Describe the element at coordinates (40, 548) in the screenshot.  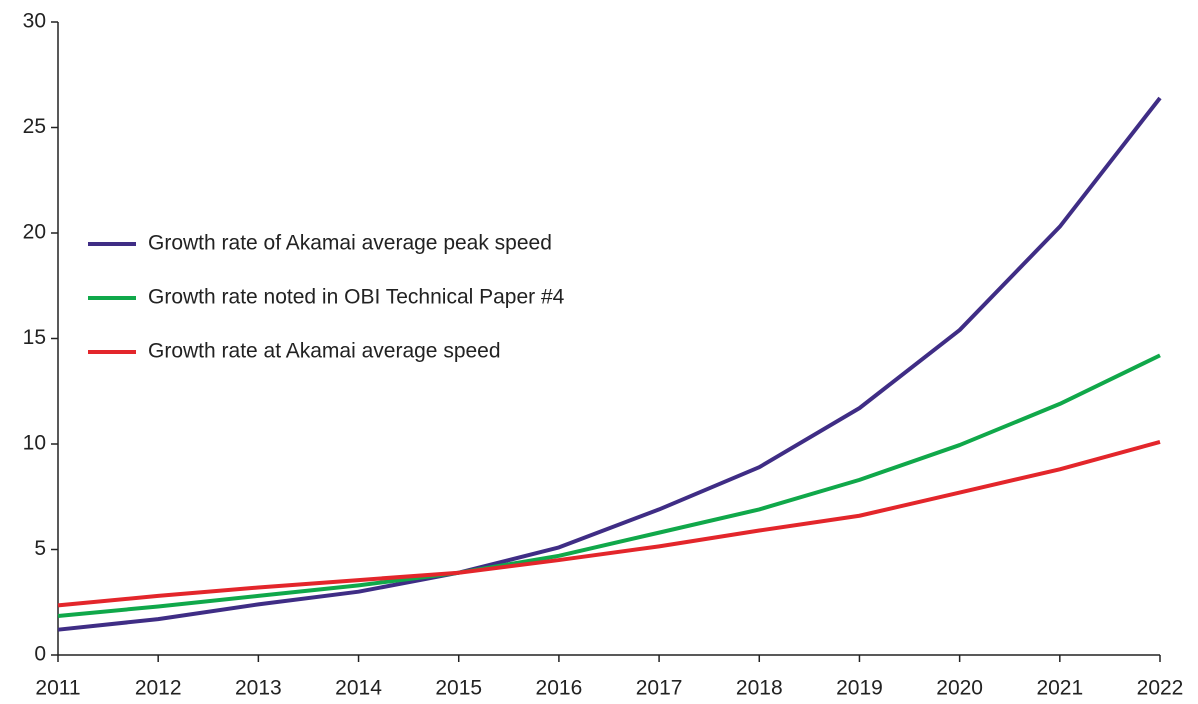
I see `y-tick-label: 5` at that location.